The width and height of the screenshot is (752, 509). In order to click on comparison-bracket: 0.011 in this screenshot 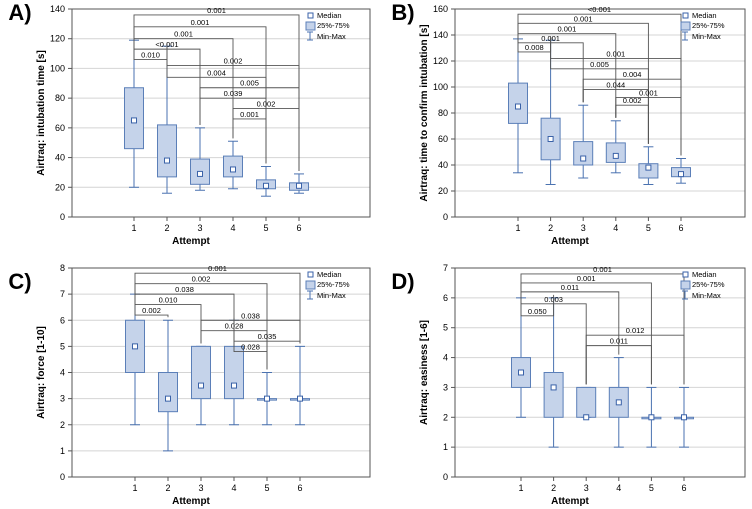, I will do `click(618, 361)`.